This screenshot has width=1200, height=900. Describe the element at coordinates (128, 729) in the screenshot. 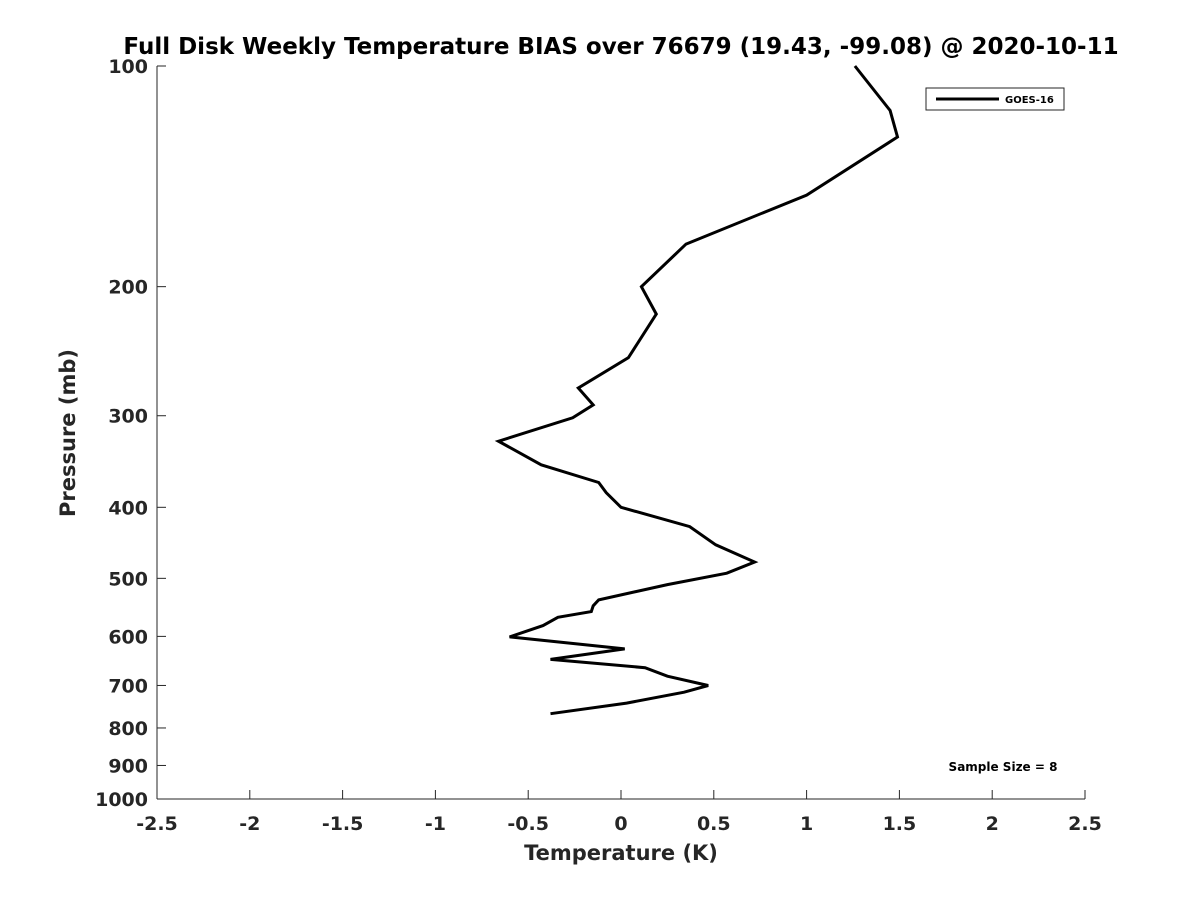

I see `y-tick-label: 800` at that location.